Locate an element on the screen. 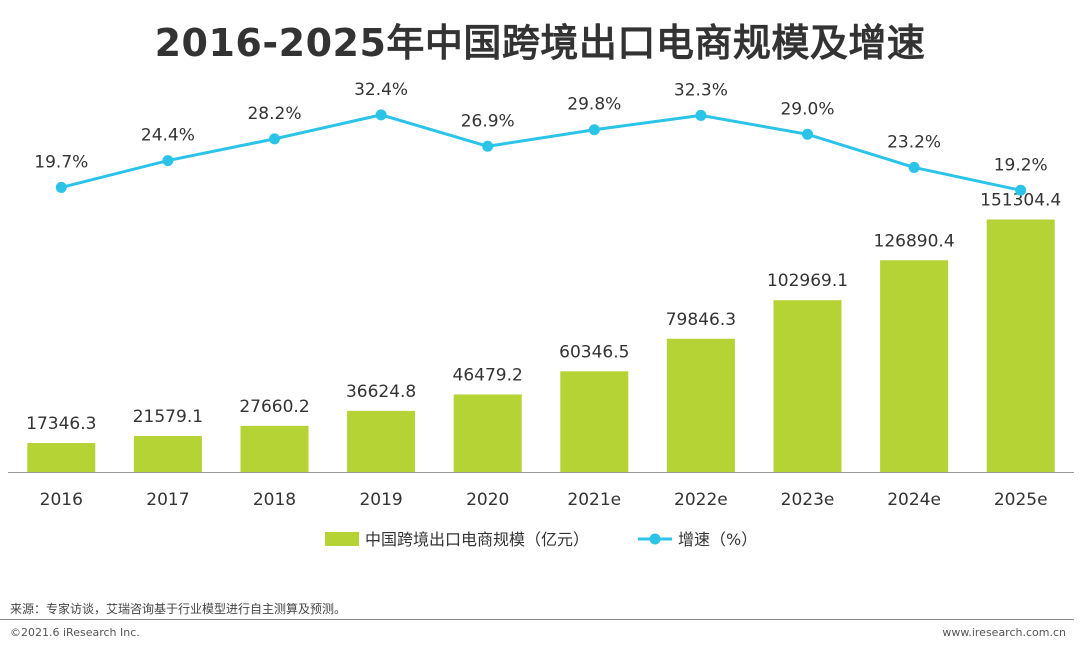 The image size is (1080, 654). growth-label-2018: 28.2% is located at coordinates (274, 114).